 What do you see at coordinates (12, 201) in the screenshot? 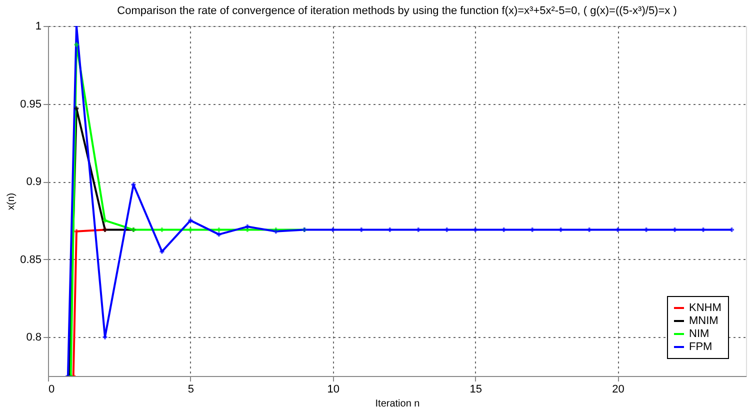
I see `y-axis-title: x(n)` at bounding box center [12, 201].